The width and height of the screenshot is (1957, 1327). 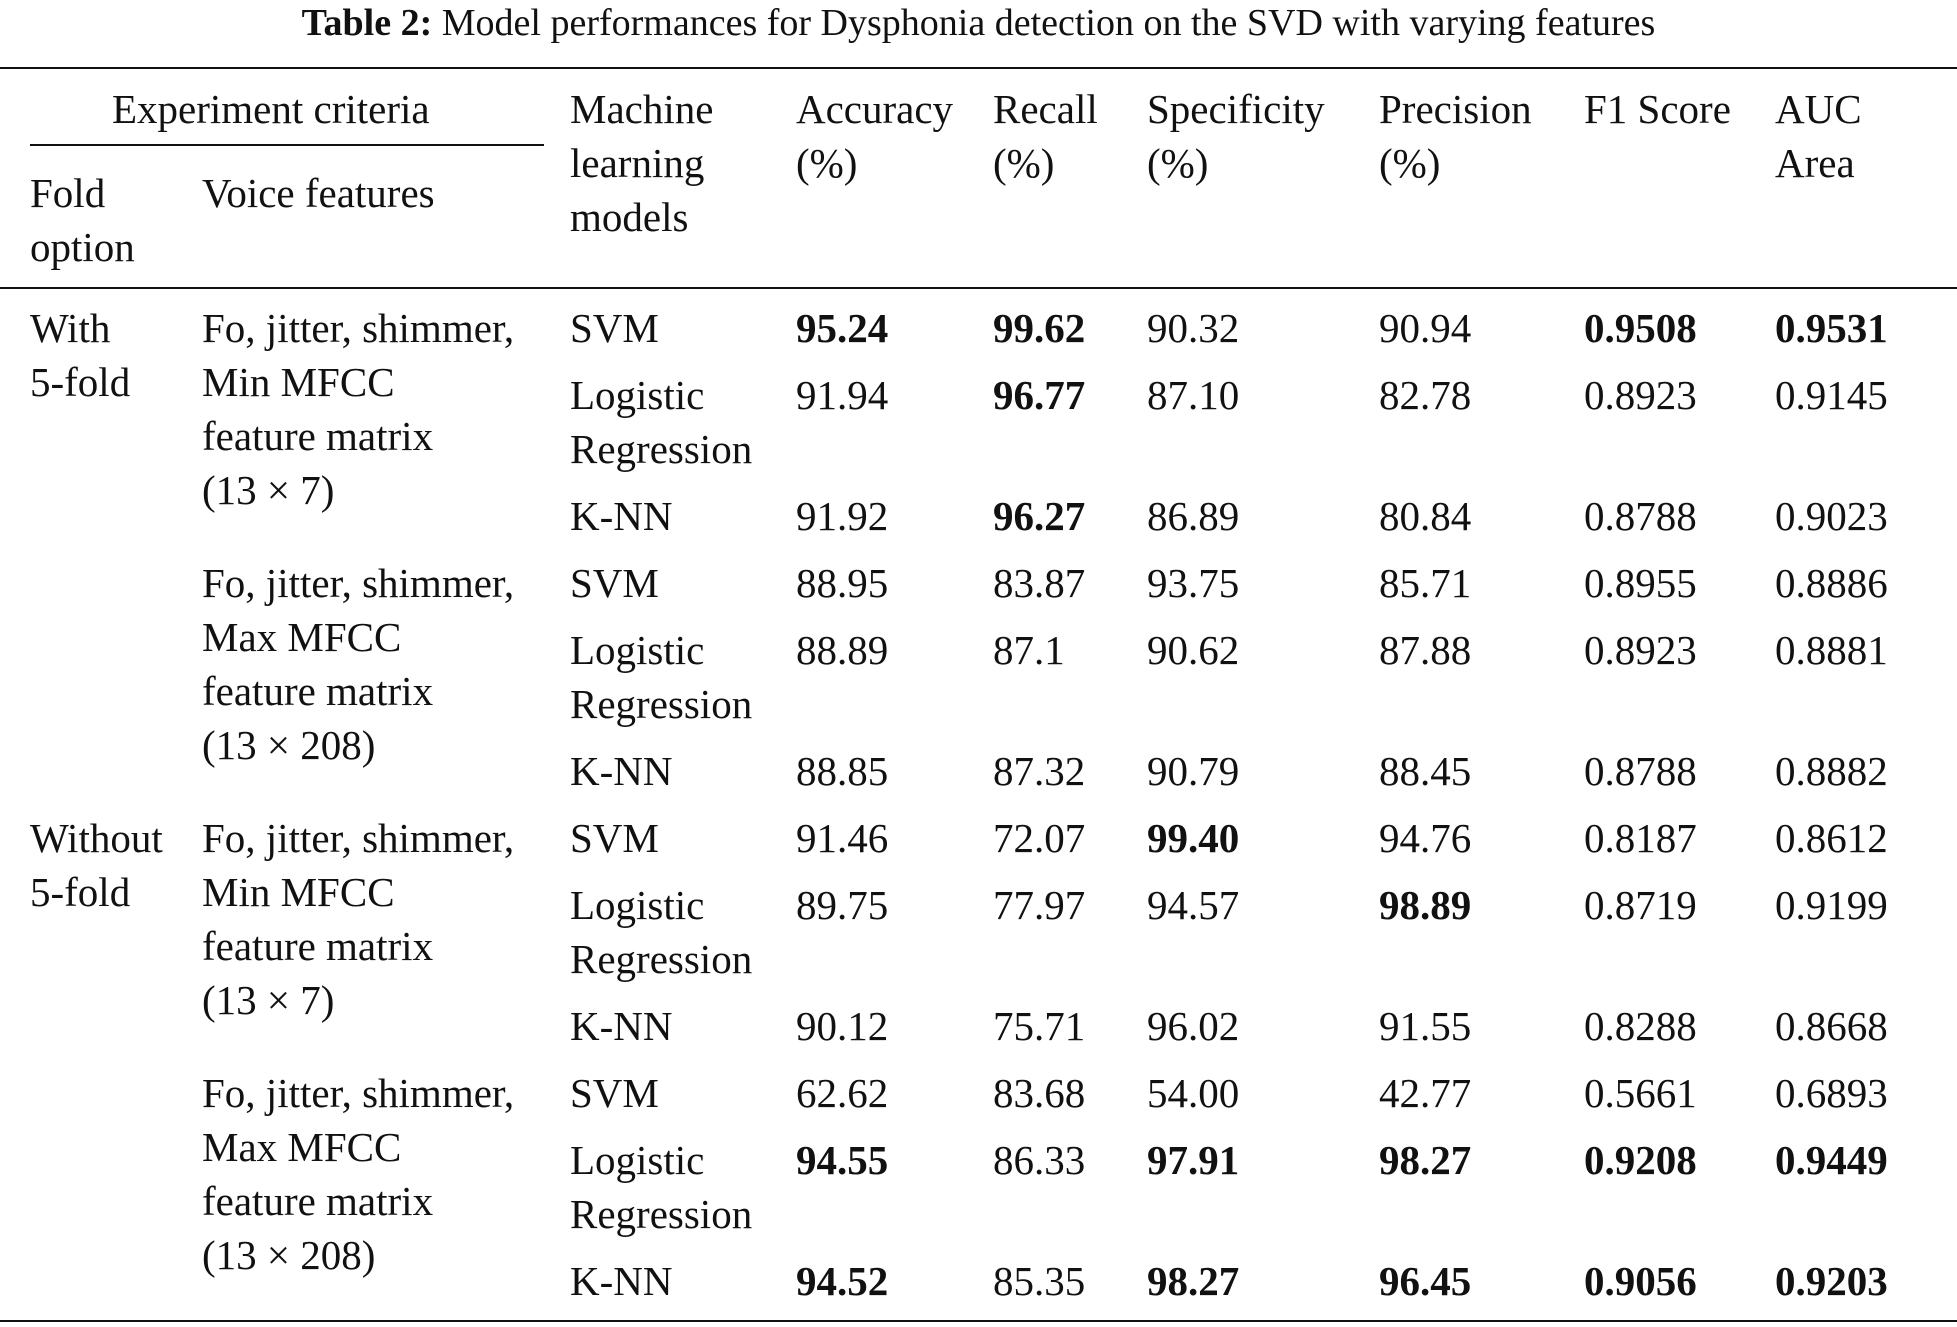 I want to click on f1-score-cell: 0.9508, so click(x=1640, y=328).